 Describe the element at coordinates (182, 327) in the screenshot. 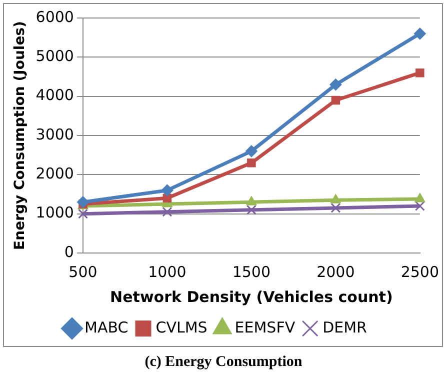

I see `legend-label: CVLMS` at that location.